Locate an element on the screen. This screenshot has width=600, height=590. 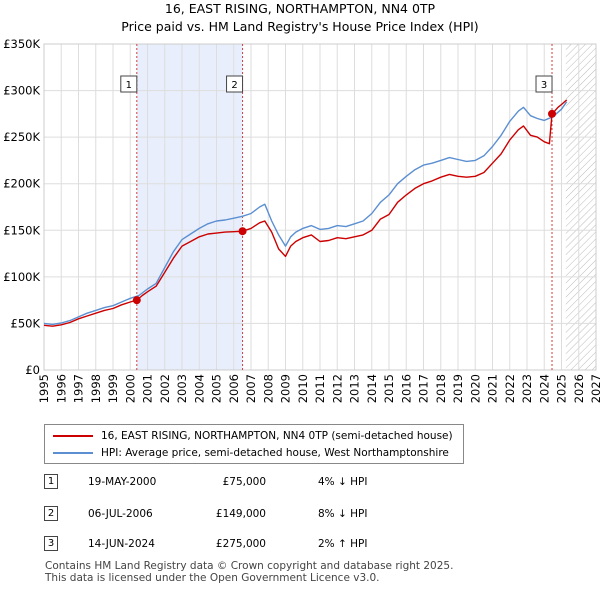
table-row: 3 14-JUN-2024 £275,000 2% ↑ HPI is located at coordinates (254, 545).